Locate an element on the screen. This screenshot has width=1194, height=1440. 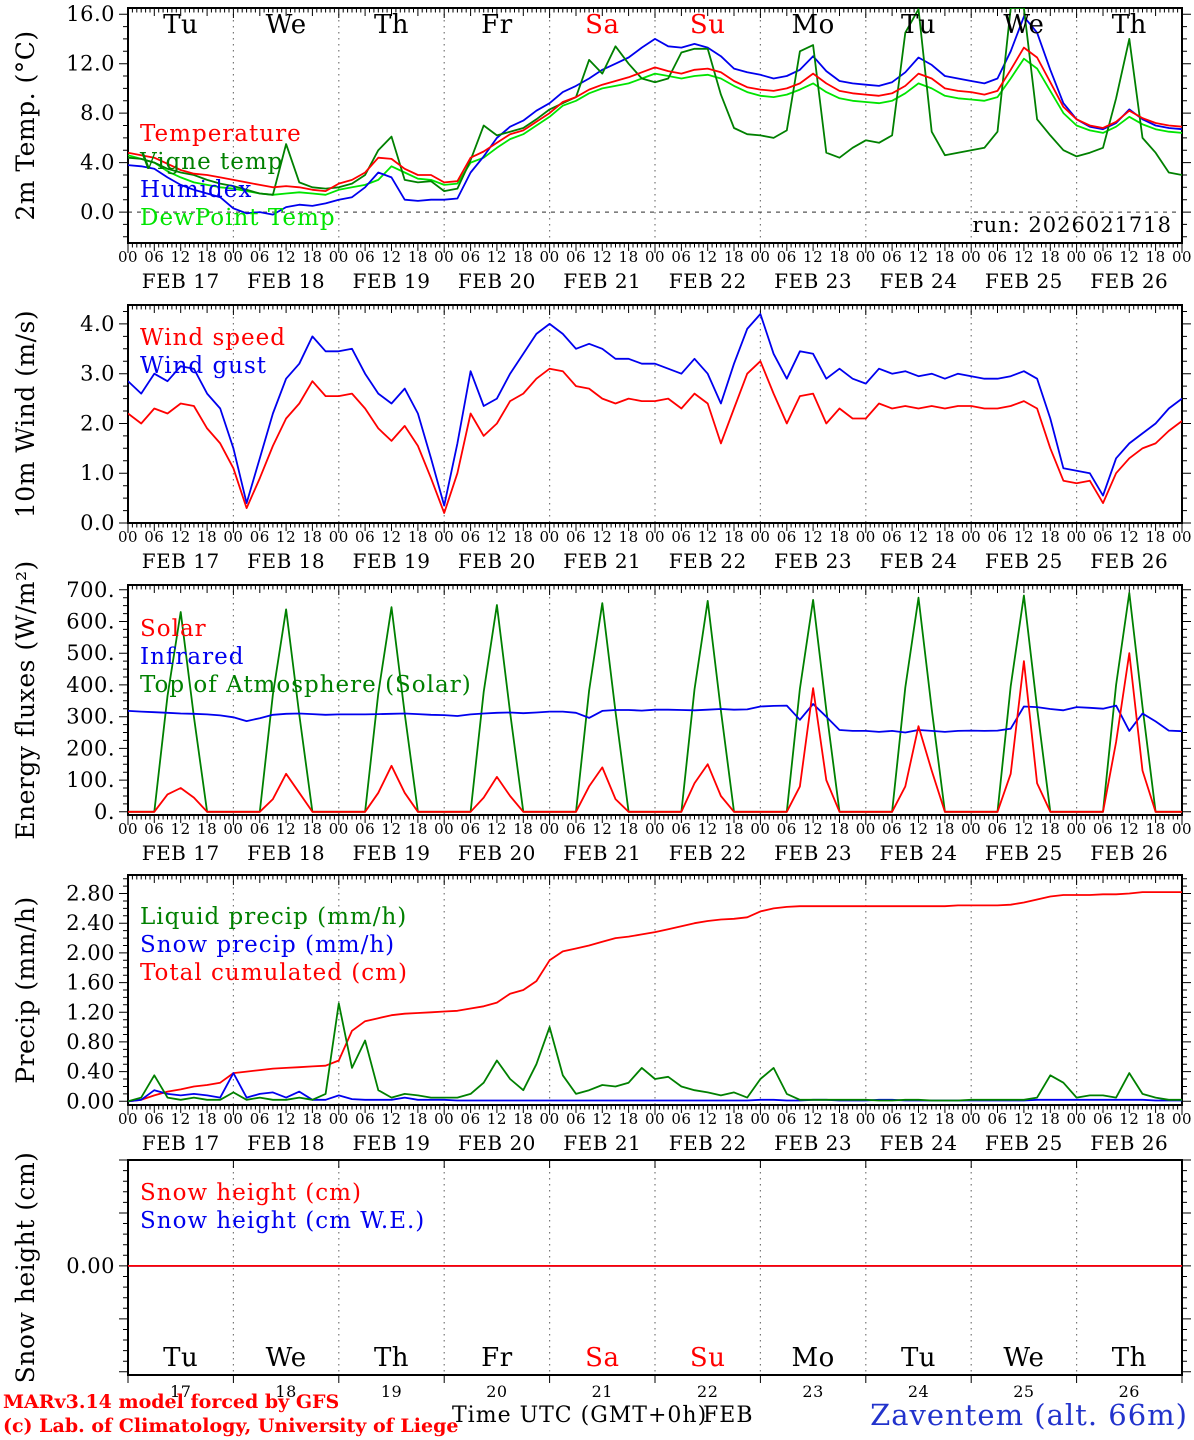
y-tick-label: 500. is located at coordinates (90, 653).